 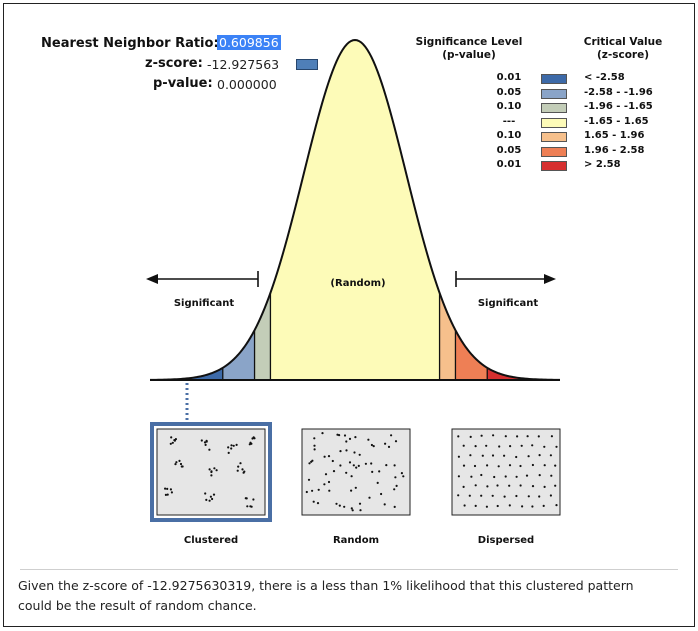 What do you see at coordinates (243, 64) in the screenshot?
I see `z-score-value: -12.927563` at bounding box center [243, 64].